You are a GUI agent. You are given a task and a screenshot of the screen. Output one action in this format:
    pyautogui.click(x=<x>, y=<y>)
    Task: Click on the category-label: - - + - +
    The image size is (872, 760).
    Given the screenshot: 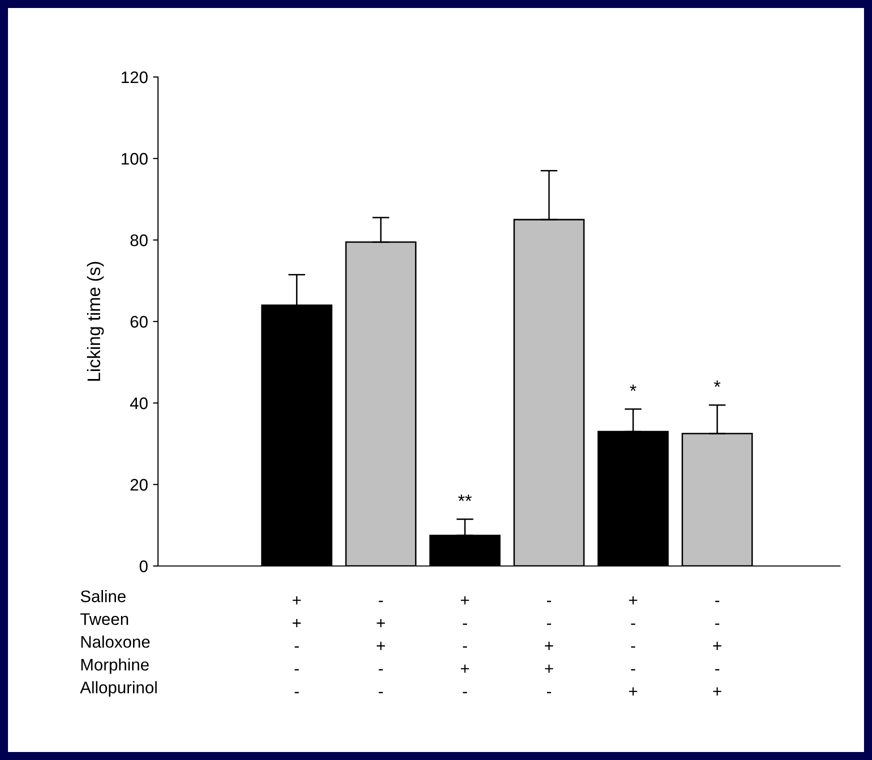 What is the action you would take?
    pyautogui.click(x=717, y=648)
    